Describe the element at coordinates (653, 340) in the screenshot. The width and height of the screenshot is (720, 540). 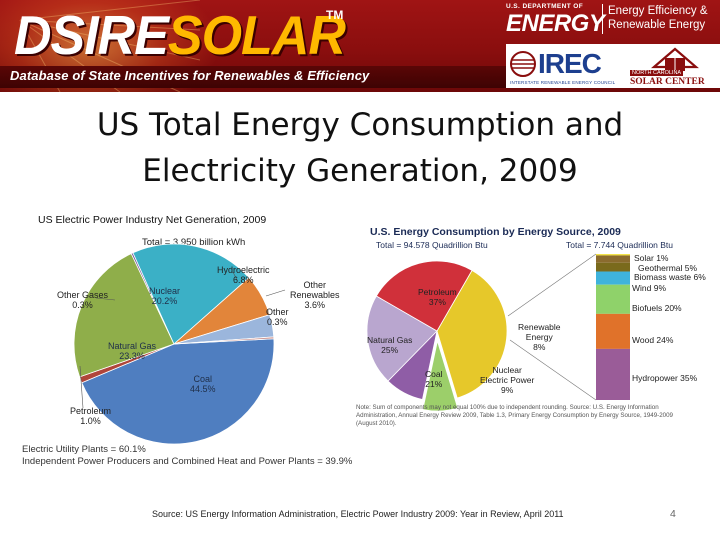
I see `bar-label-wood: Wood 24%` at that location.